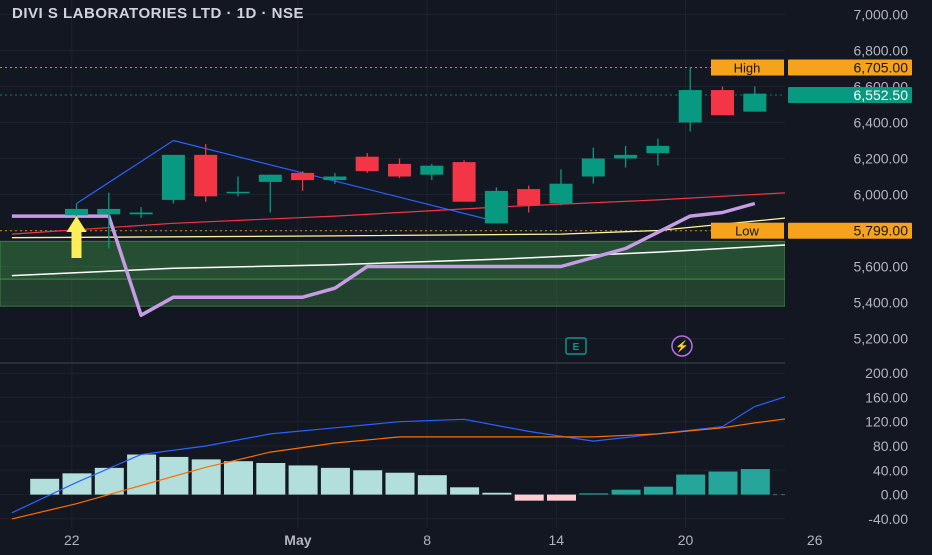 The width and height of the screenshot is (932, 555). What do you see at coordinates (881, 158) in the screenshot?
I see `price-tick-label: 6,200.00` at bounding box center [881, 158].